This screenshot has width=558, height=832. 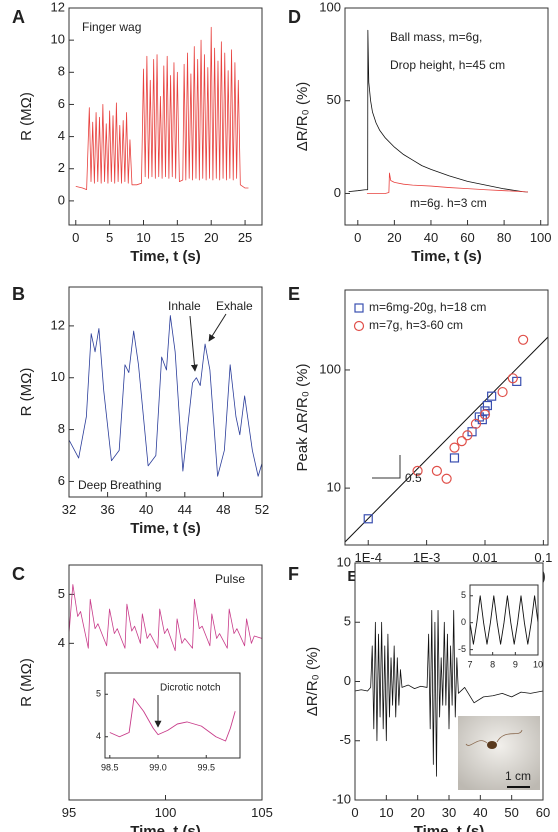 What do you see at coordinates (217, 327) in the screenshot?
I see `exhale-arrow` at bounding box center [217, 327].